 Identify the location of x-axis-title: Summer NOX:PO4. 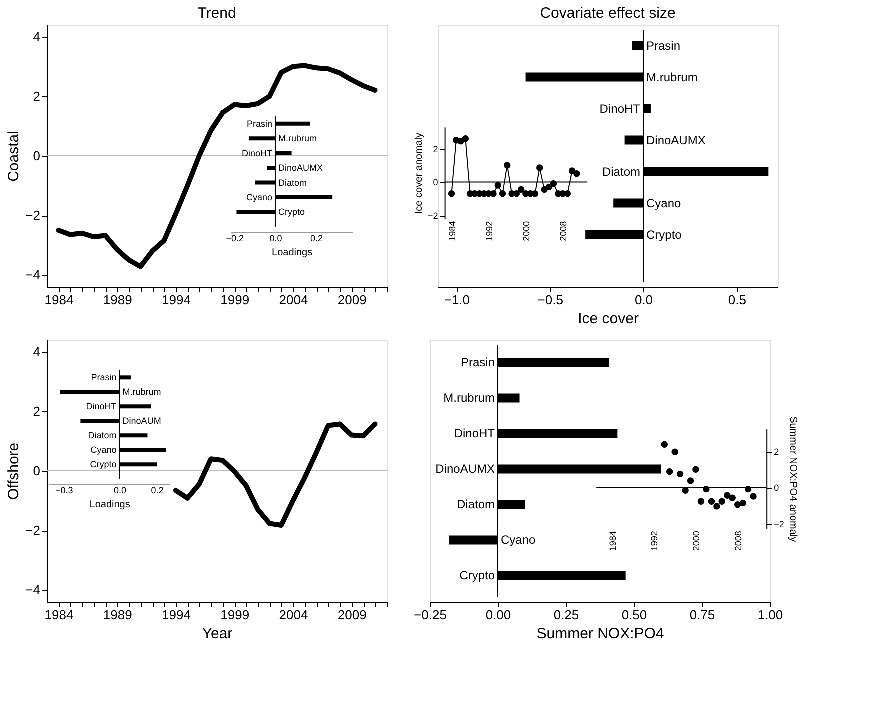
(600, 634).